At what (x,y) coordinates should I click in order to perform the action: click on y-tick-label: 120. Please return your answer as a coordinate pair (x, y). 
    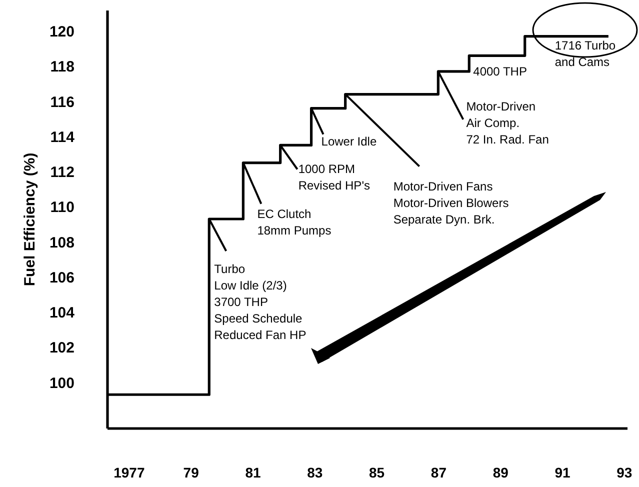
    Looking at the image, I should click on (61, 32).